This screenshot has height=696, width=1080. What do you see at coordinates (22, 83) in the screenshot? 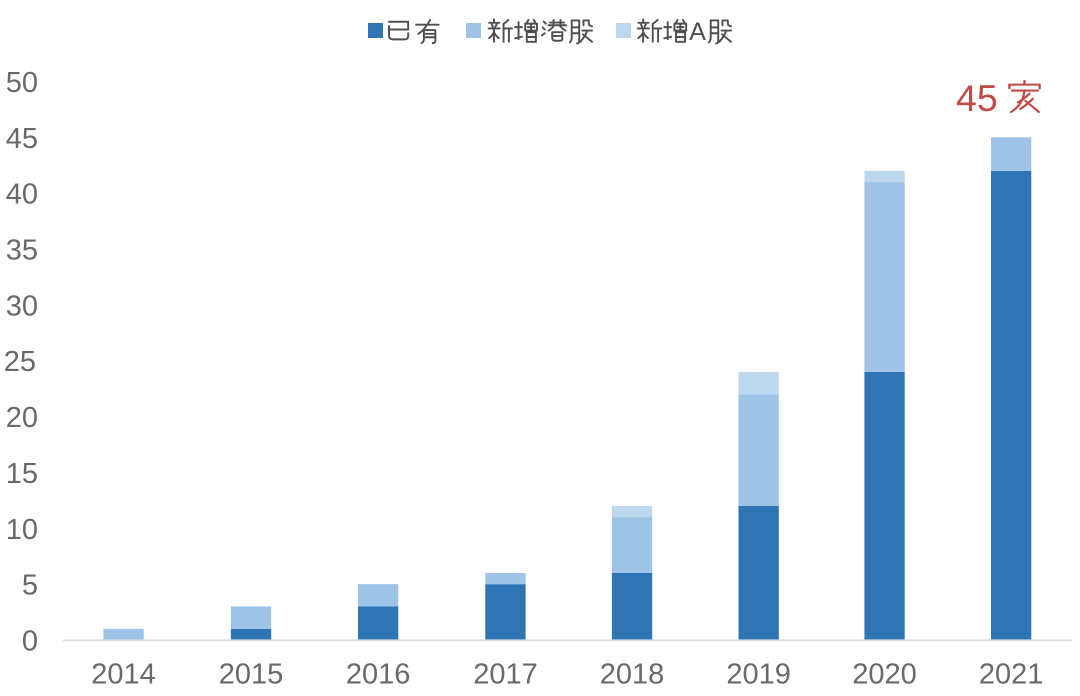
I see `svg-text: 50` at bounding box center [22, 83].